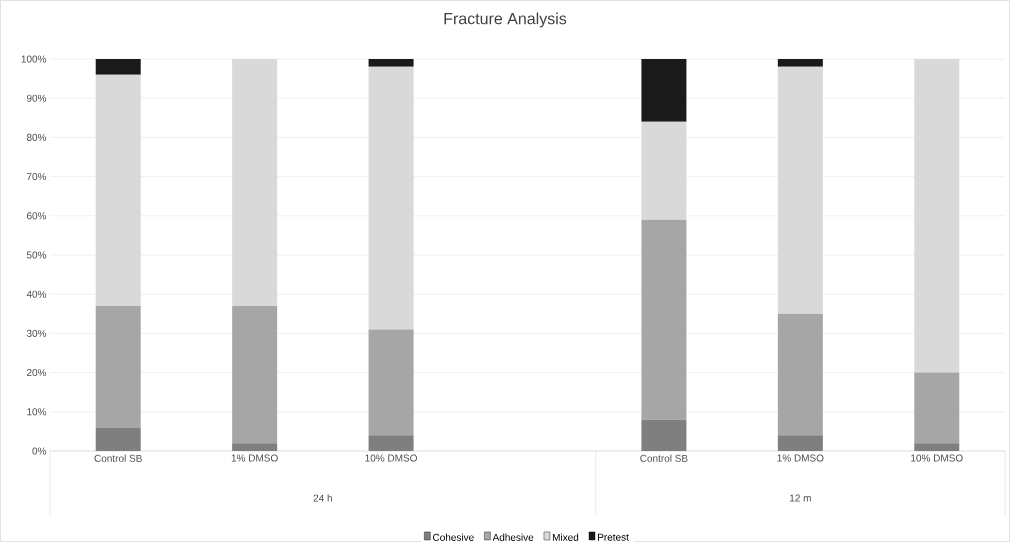  What do you see at coordinates (800, 498) in the screenshot?
I see `text: 12 m` at bounding box center [800, 498].